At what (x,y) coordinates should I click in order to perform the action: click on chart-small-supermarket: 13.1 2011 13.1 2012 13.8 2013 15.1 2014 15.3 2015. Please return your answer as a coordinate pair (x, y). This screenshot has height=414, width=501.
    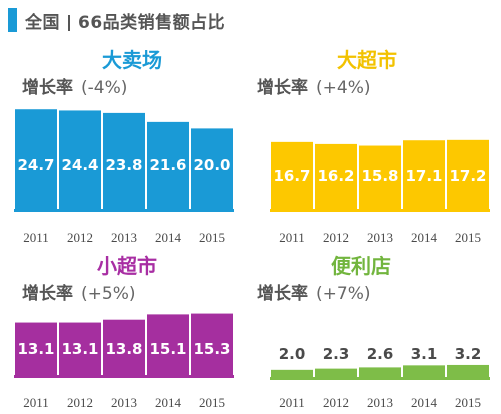
    Looking at the image, I should click on (124, 358).